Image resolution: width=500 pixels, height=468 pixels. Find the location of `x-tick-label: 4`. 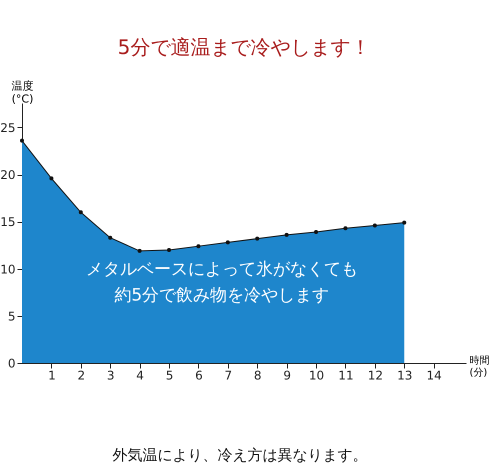

x-tick-label: 4 is located at coordinates (140, 375).